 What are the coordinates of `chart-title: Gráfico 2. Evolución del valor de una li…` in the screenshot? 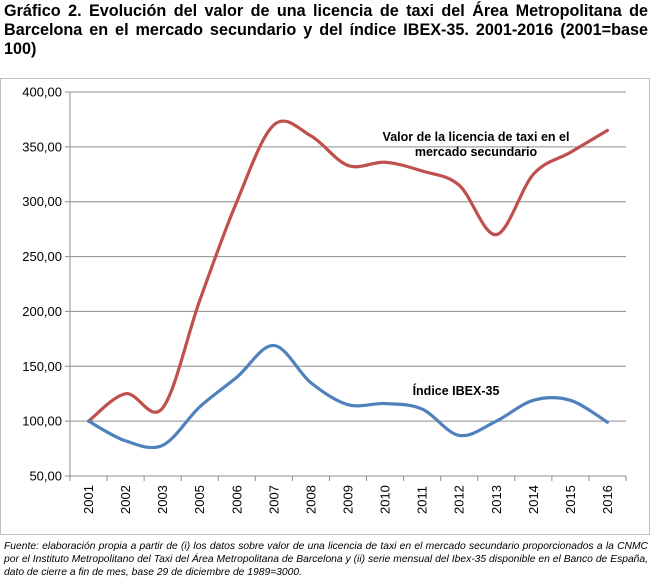 It's located at (326, 30).